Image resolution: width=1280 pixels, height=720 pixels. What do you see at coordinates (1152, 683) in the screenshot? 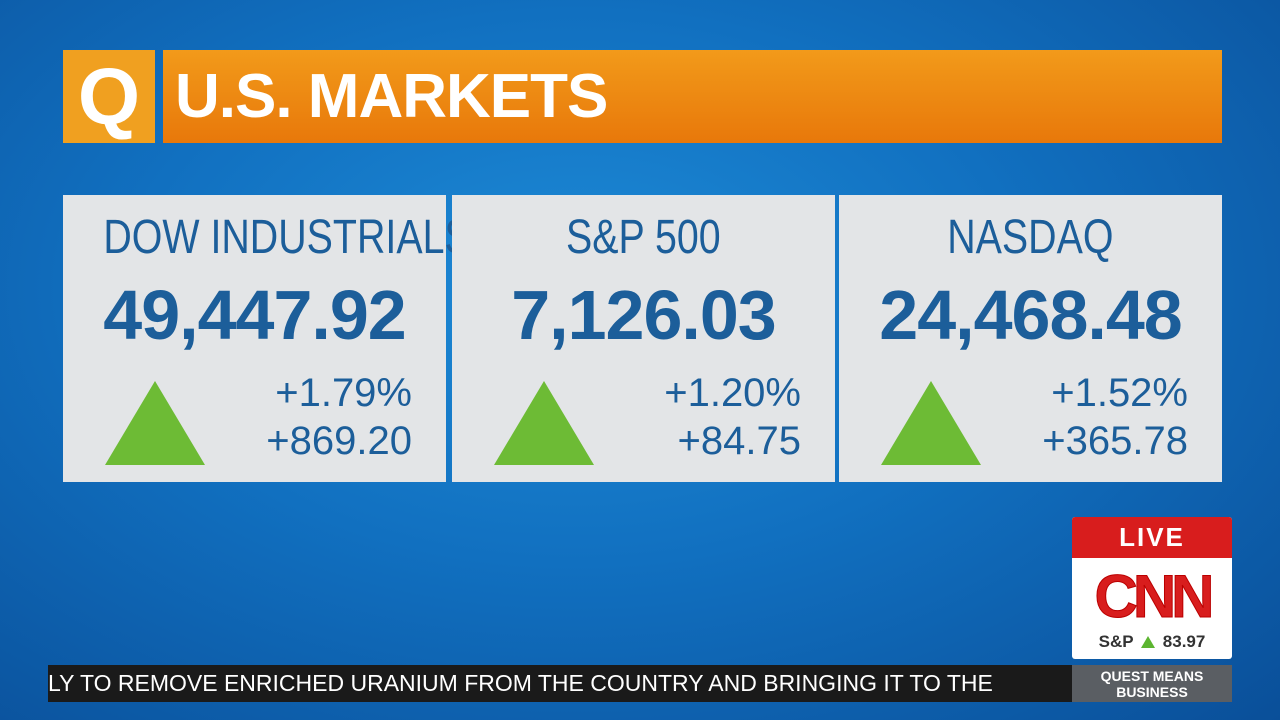
I see `show-name: QUEST MEANS BUSINESS` at bounding box center [1152, 683].